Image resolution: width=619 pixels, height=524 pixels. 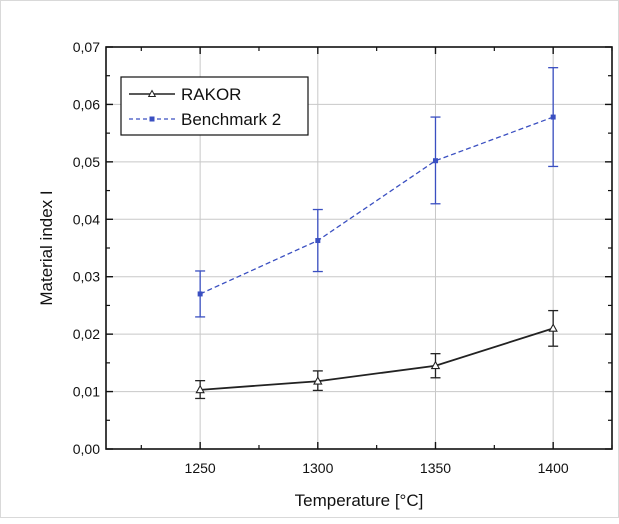 I want to click on legend: RAKOR Benchmark 2, so click(x=214, y=106).